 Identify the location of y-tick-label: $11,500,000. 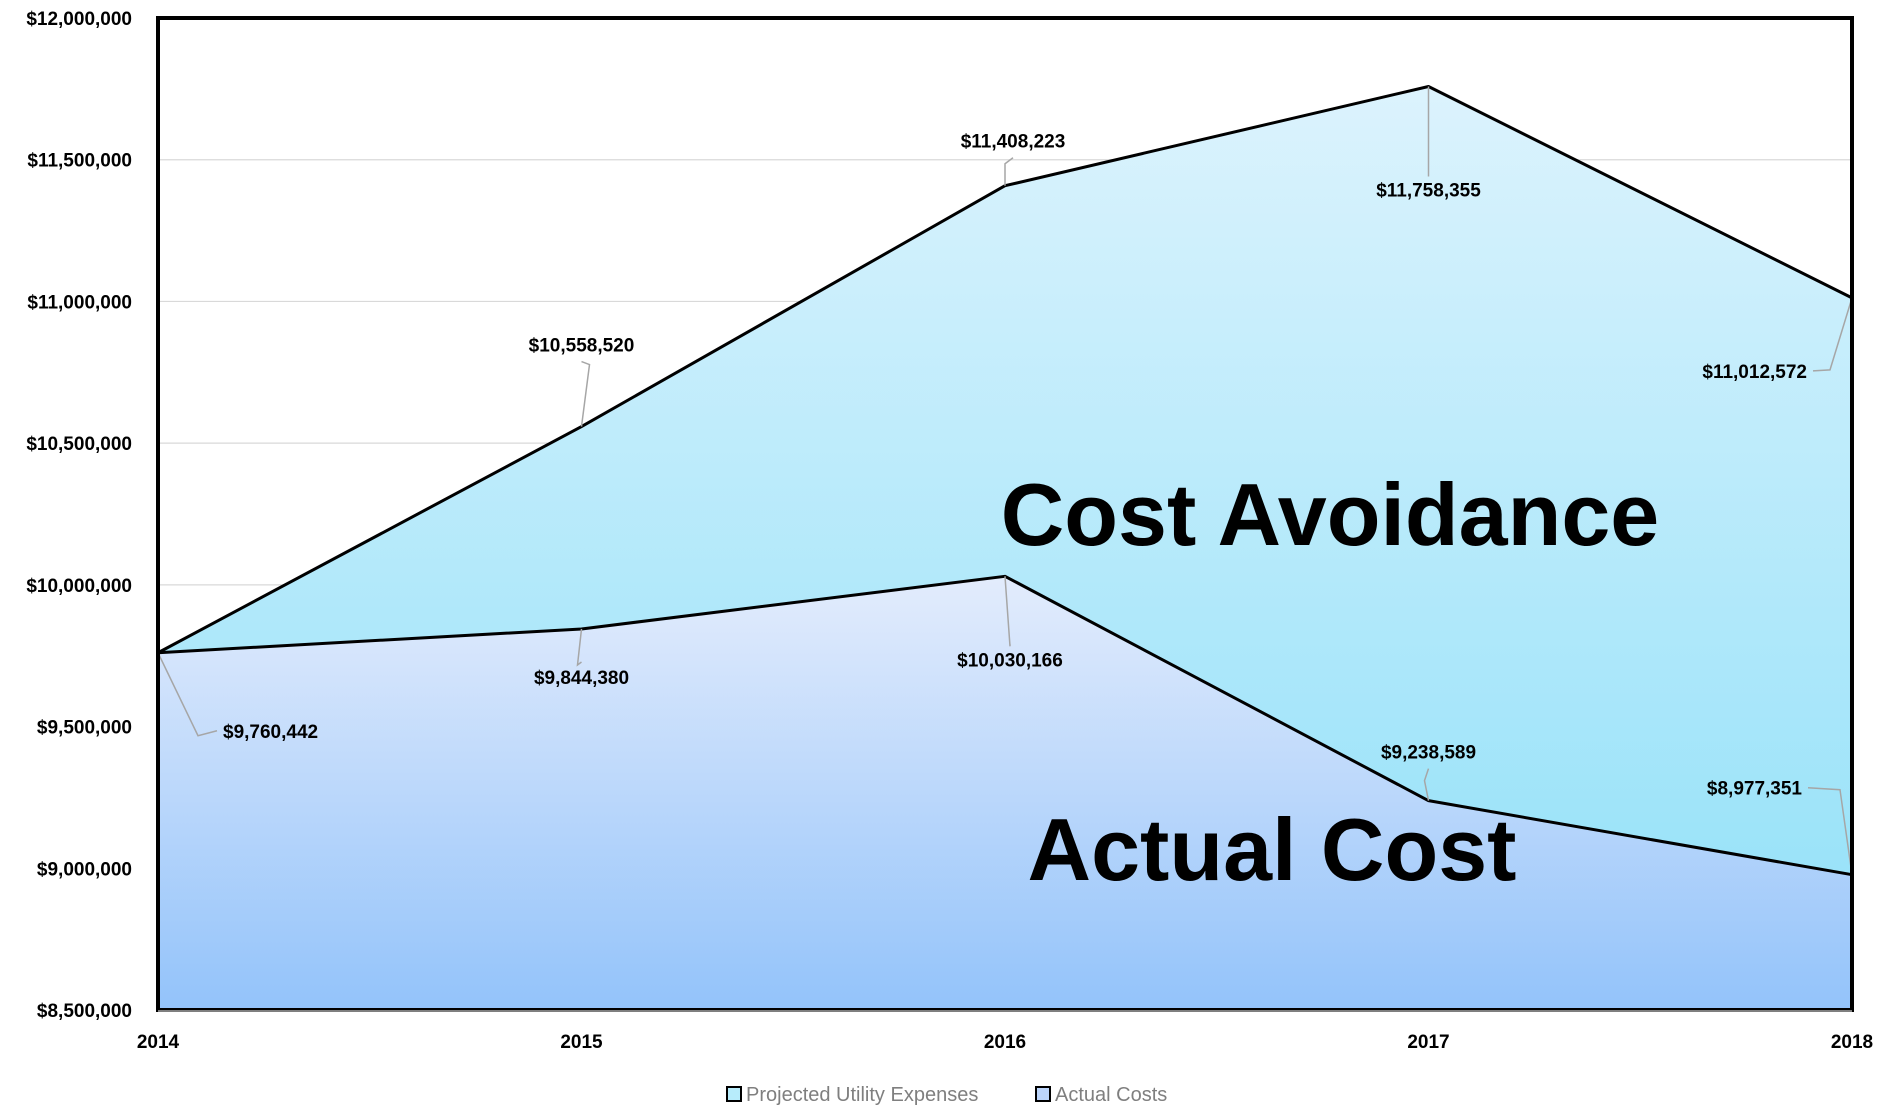
(79, 161).